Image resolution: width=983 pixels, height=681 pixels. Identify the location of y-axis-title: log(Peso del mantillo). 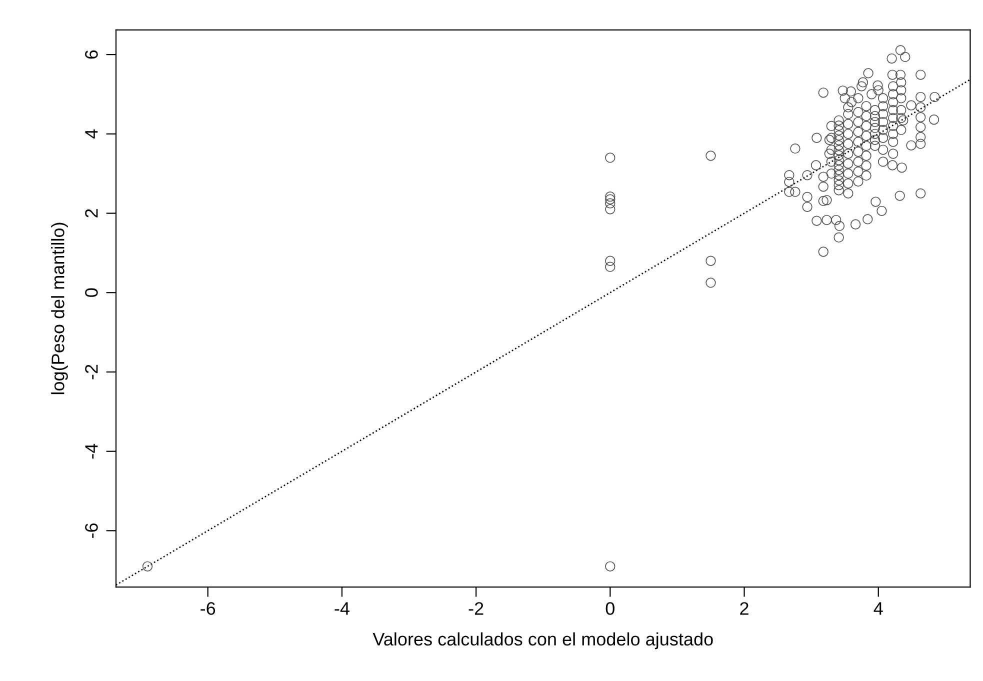
(59, 308).